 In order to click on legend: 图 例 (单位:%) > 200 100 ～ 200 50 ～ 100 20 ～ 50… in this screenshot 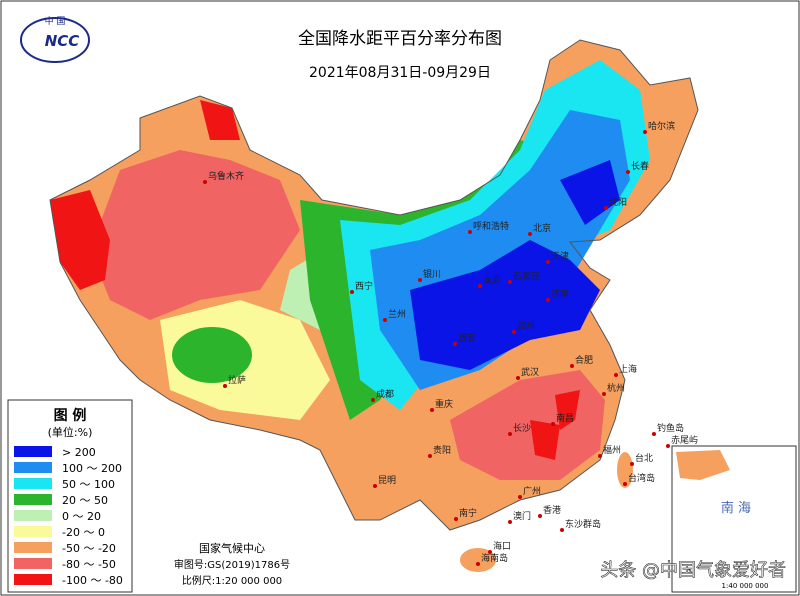, I will do `click(70, 496)`.